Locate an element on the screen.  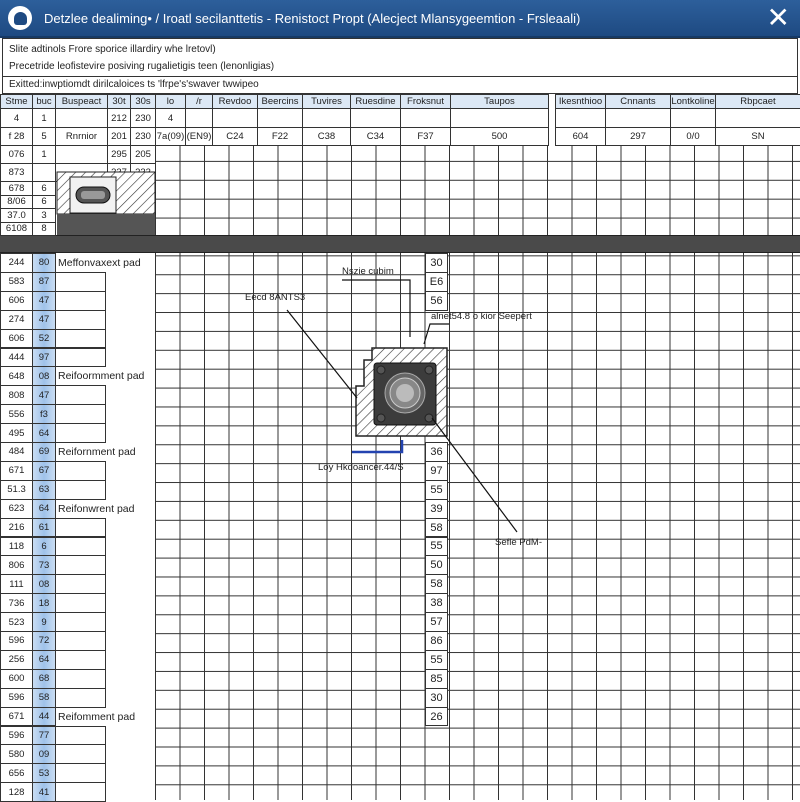
right-value-cell: 30 is located at coordinates (436, 263).